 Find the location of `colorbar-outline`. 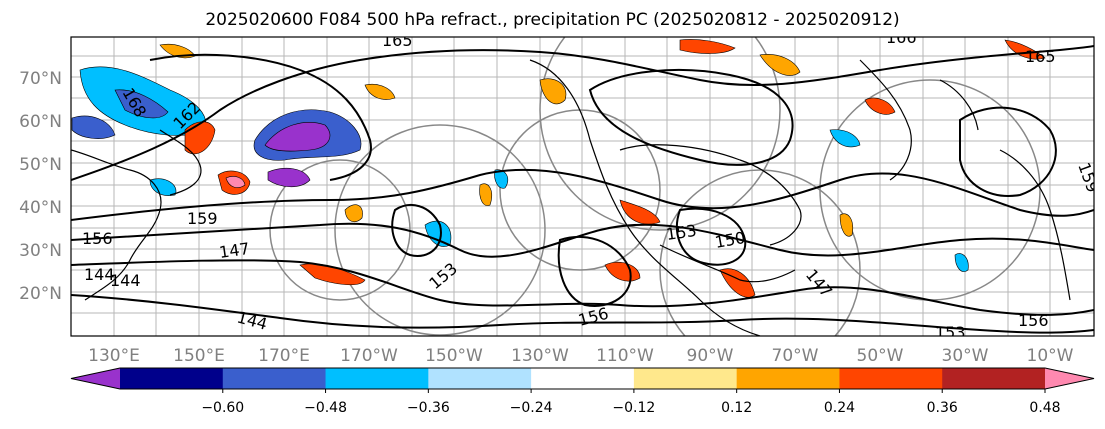

colorbar-outline is located at coordinates (582, 378).